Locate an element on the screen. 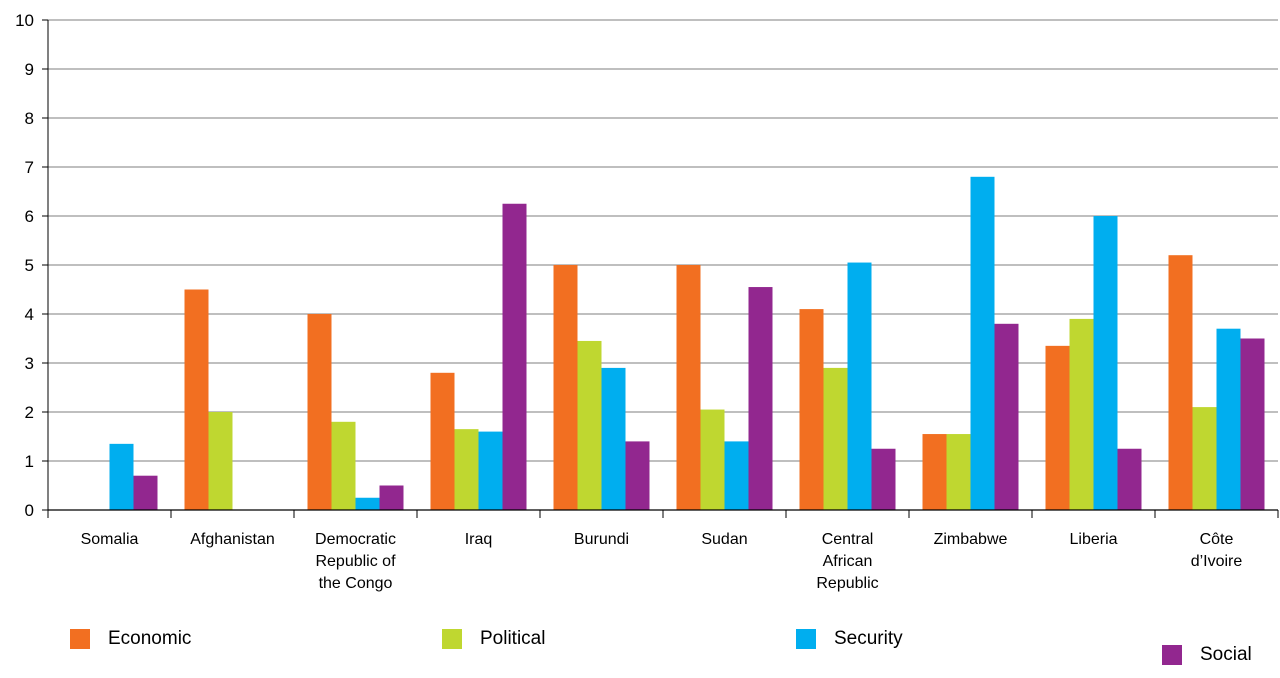 This screenshot has width=1280, height=678. y-tick-label: 10 is located at coordinates (24, 20).